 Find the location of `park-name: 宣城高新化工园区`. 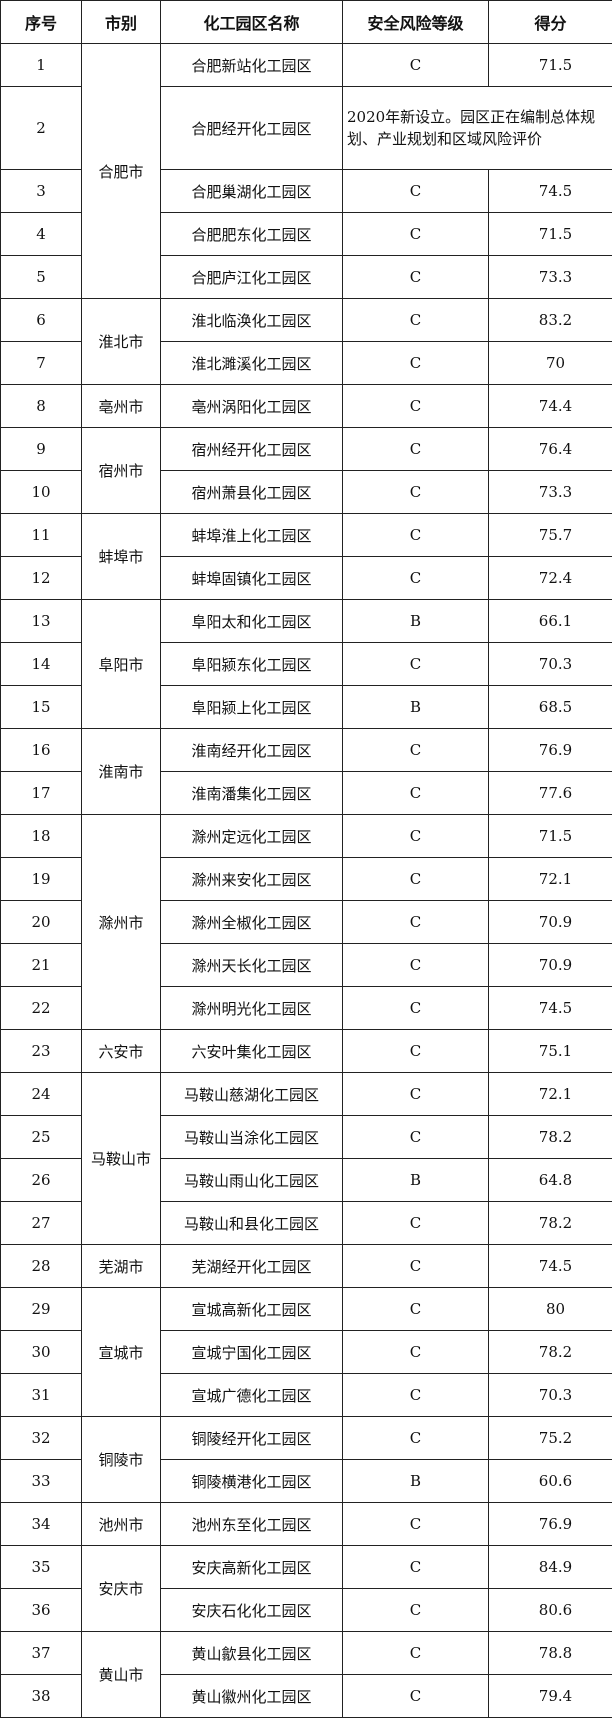

park-name: 宣城高新化工园区 is located at coordinates (251, 1309).